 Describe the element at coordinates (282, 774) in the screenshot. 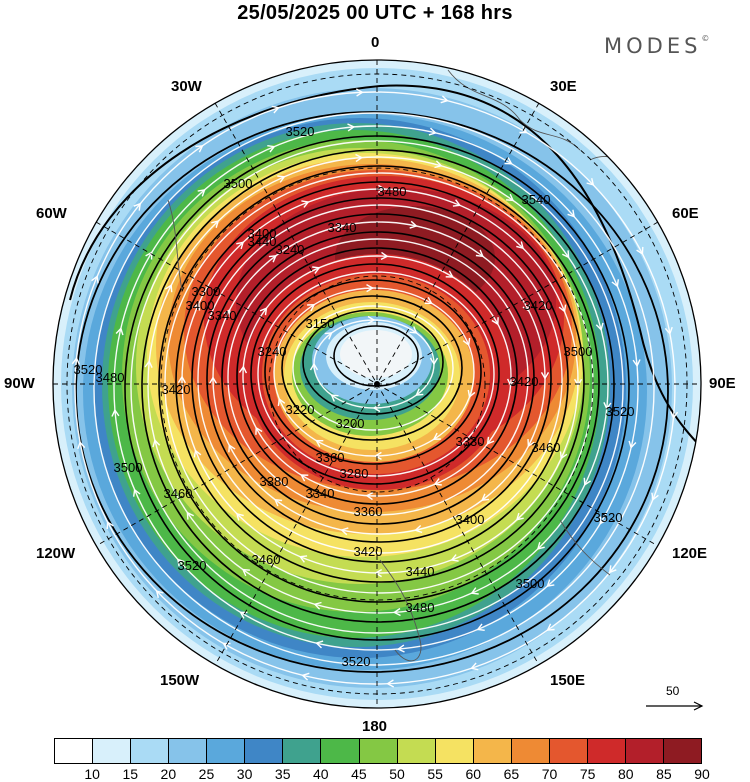

I see `colorbar-tick-label: 35` at that location.